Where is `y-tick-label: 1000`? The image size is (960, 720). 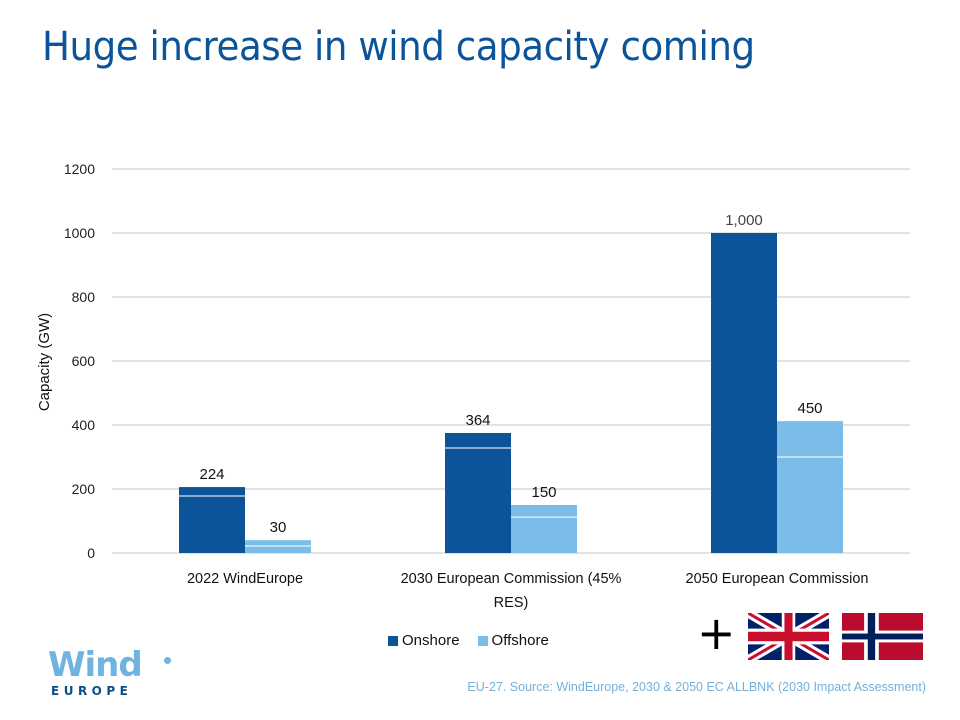
y-tick-label: 1000 is located at coordinates (79, 233).